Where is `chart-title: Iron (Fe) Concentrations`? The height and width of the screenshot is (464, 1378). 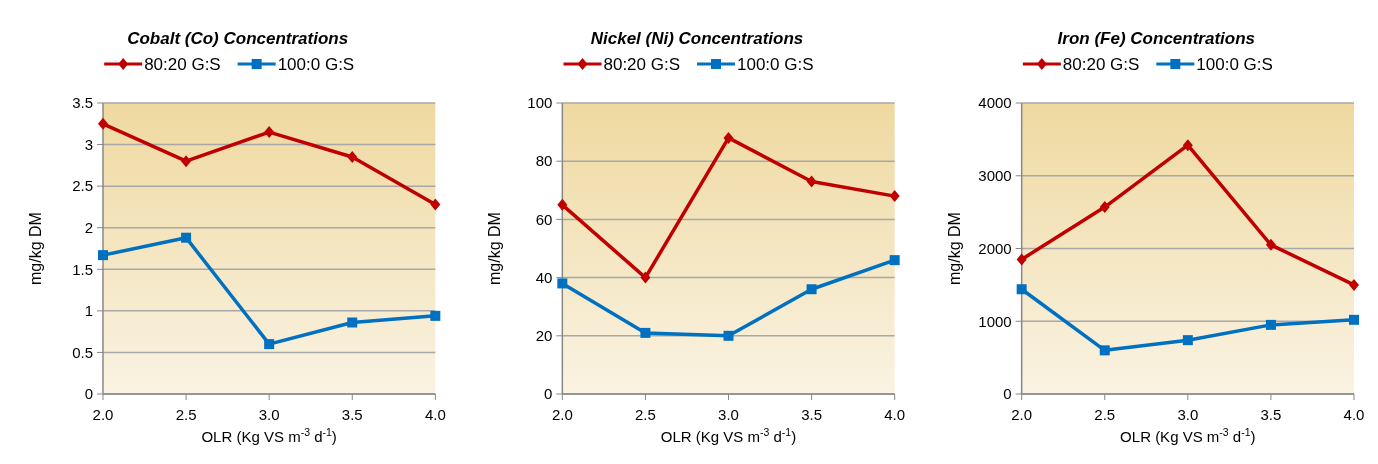 chart-title: Iron (Fe) Concentrations is located at coordinates (1156, 38).